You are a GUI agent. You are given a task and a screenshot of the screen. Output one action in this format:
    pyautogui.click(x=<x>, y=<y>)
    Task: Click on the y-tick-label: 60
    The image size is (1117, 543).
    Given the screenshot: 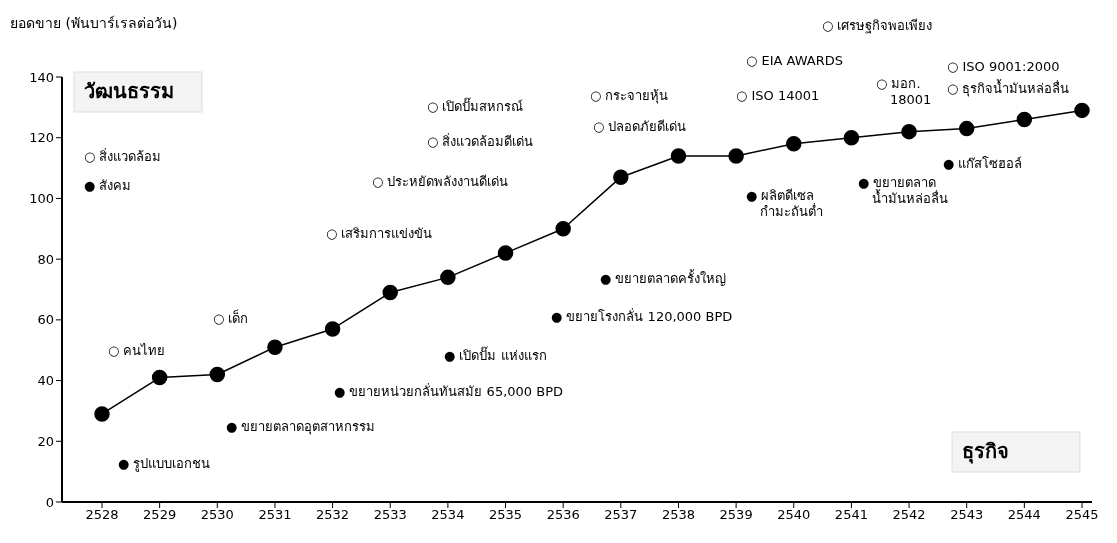 What is the action you would take?
    pyautogui.click(x=45, y=320)
    